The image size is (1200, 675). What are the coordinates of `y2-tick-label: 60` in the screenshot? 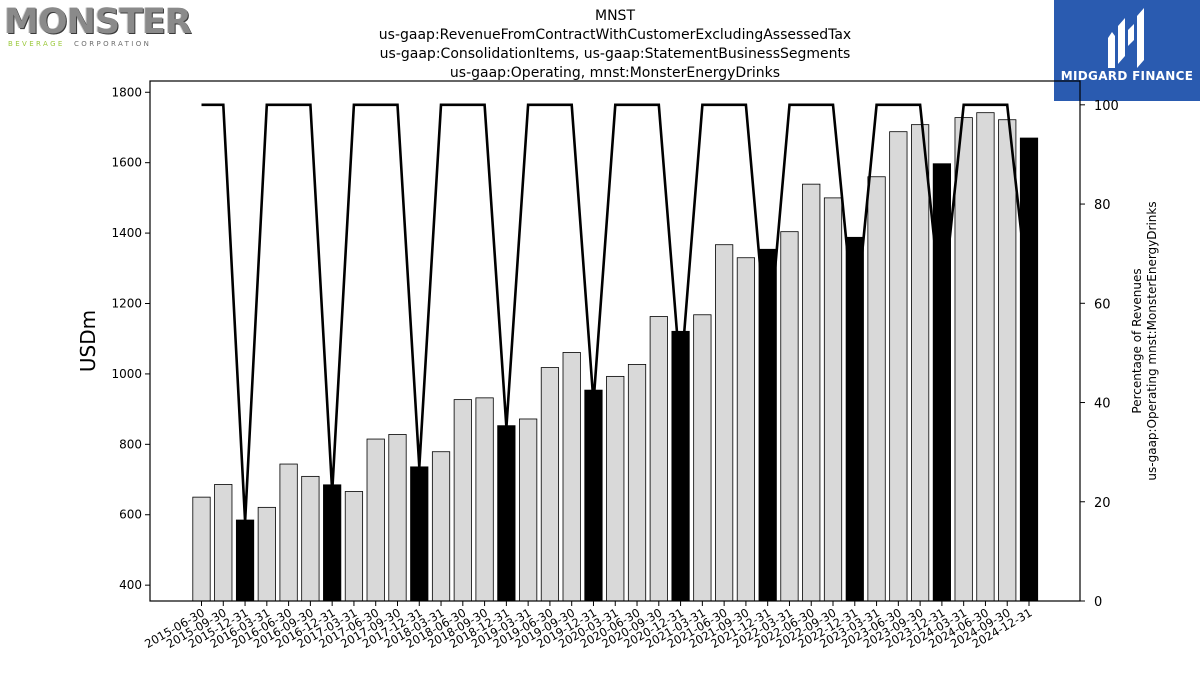 It's located at (1102, 304).